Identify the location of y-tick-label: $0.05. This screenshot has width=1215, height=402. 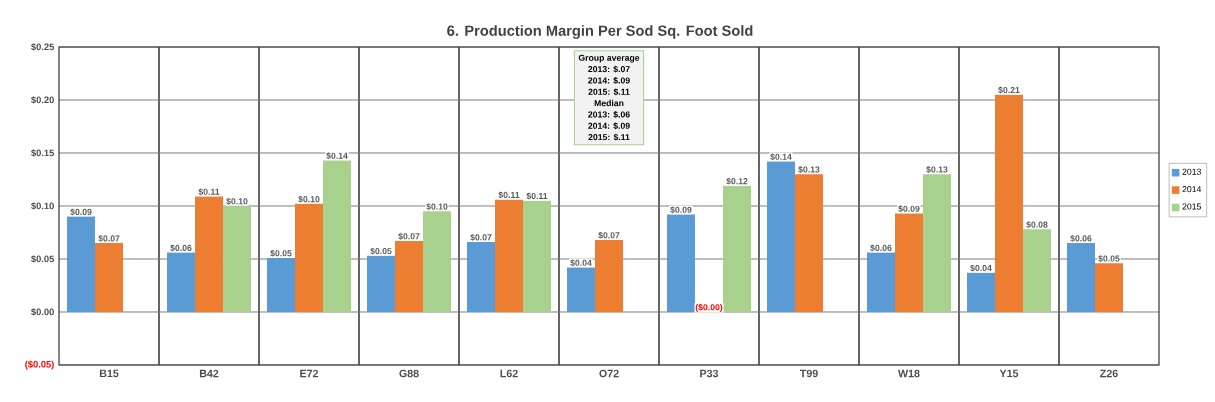
(43, 259).